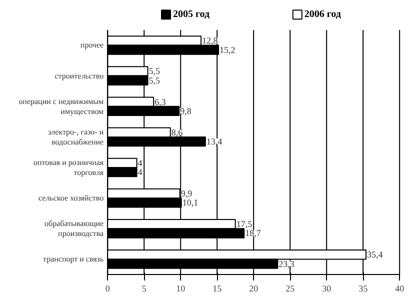 The width and height of the screenshot is (414, 298). Describe the element at coordinates (74, 228) in the screenshot. I see `y-tick-label: обрабатывающие производства` at that location.